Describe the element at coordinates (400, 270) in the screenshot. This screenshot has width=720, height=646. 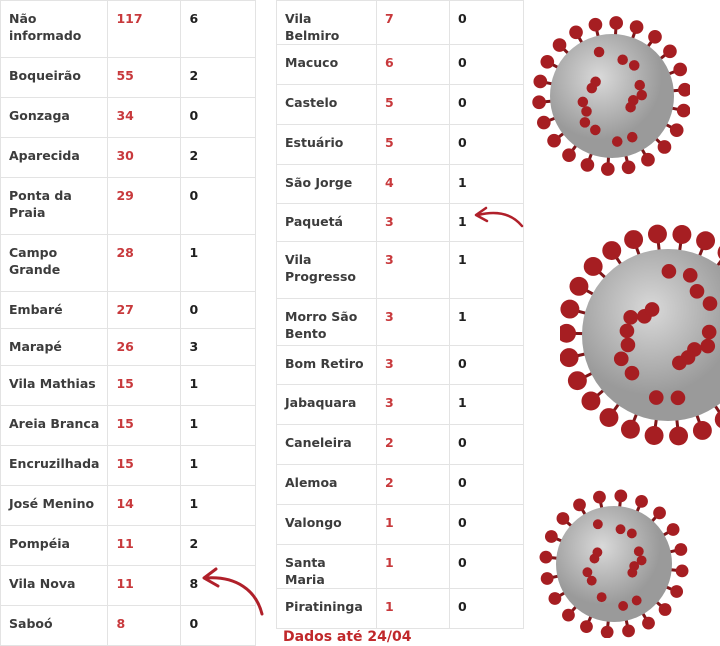
I see `table-row: Vila Progresso 3 1` at that location.